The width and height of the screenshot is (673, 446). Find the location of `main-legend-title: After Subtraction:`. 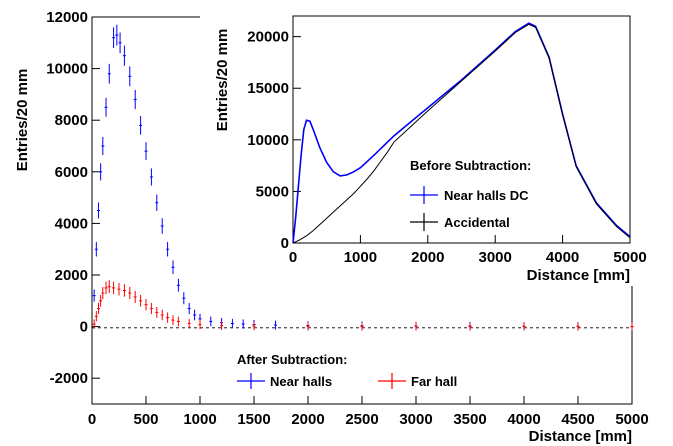

main-legend-title: After Subtraction: is located at coordinates (292, 359).